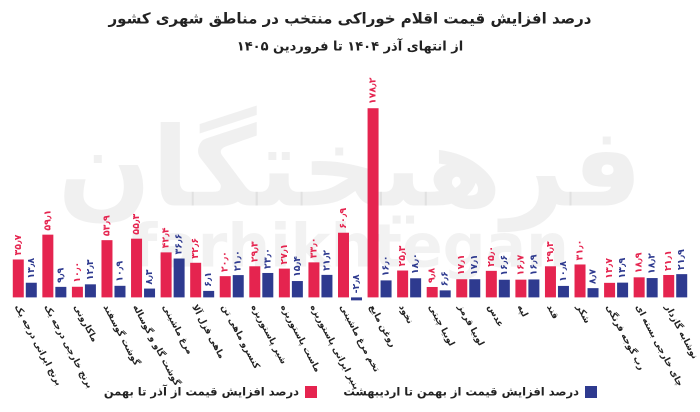 This screenshot has height=412, width=700. I want to click on value-label: ۳۲٫۶, so click(195, 248).